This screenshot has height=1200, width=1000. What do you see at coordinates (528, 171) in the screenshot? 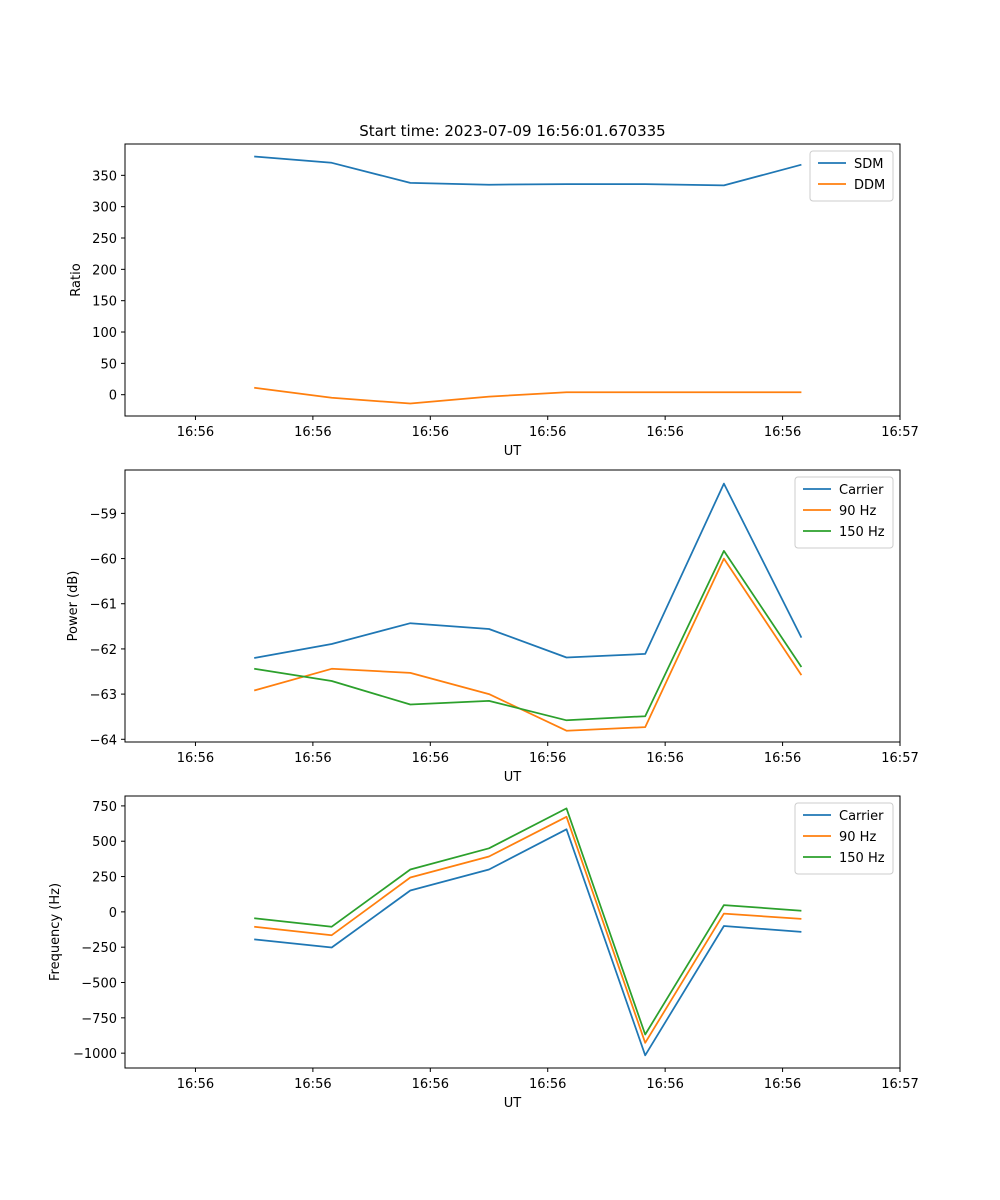
I see `series-line-sdm` at bounding box center [528, 171].